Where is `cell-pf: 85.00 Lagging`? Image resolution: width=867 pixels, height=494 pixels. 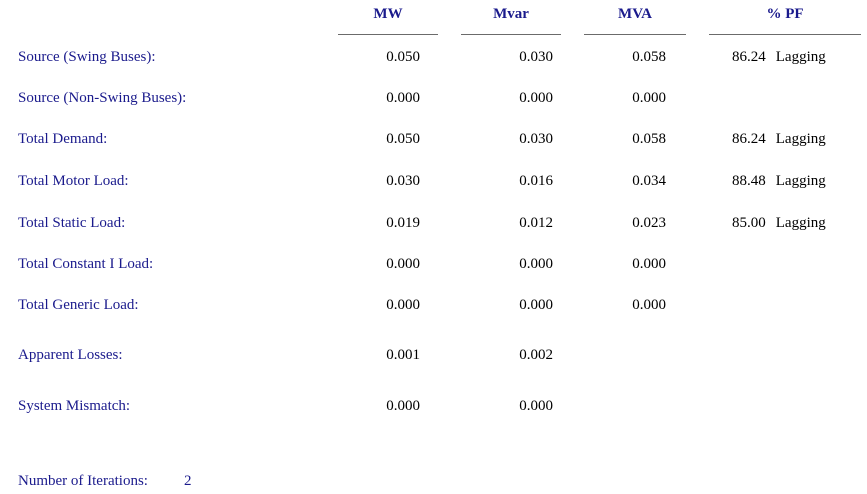
cell-pf: 85.00 Lagging is located at coordinates (779, 223).